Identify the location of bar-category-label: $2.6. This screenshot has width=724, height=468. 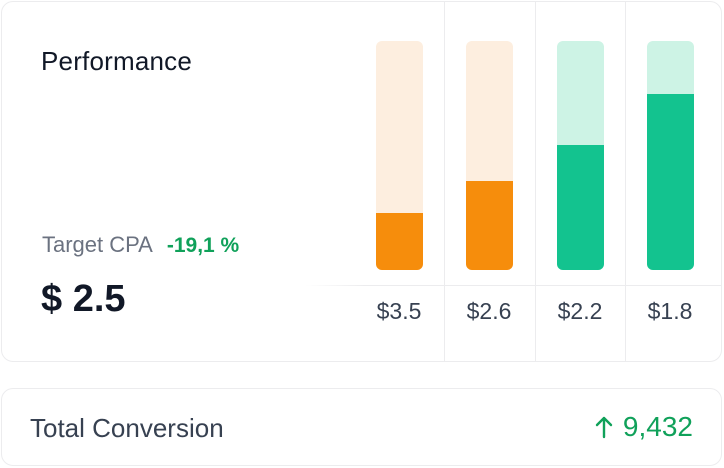
(489, 311).